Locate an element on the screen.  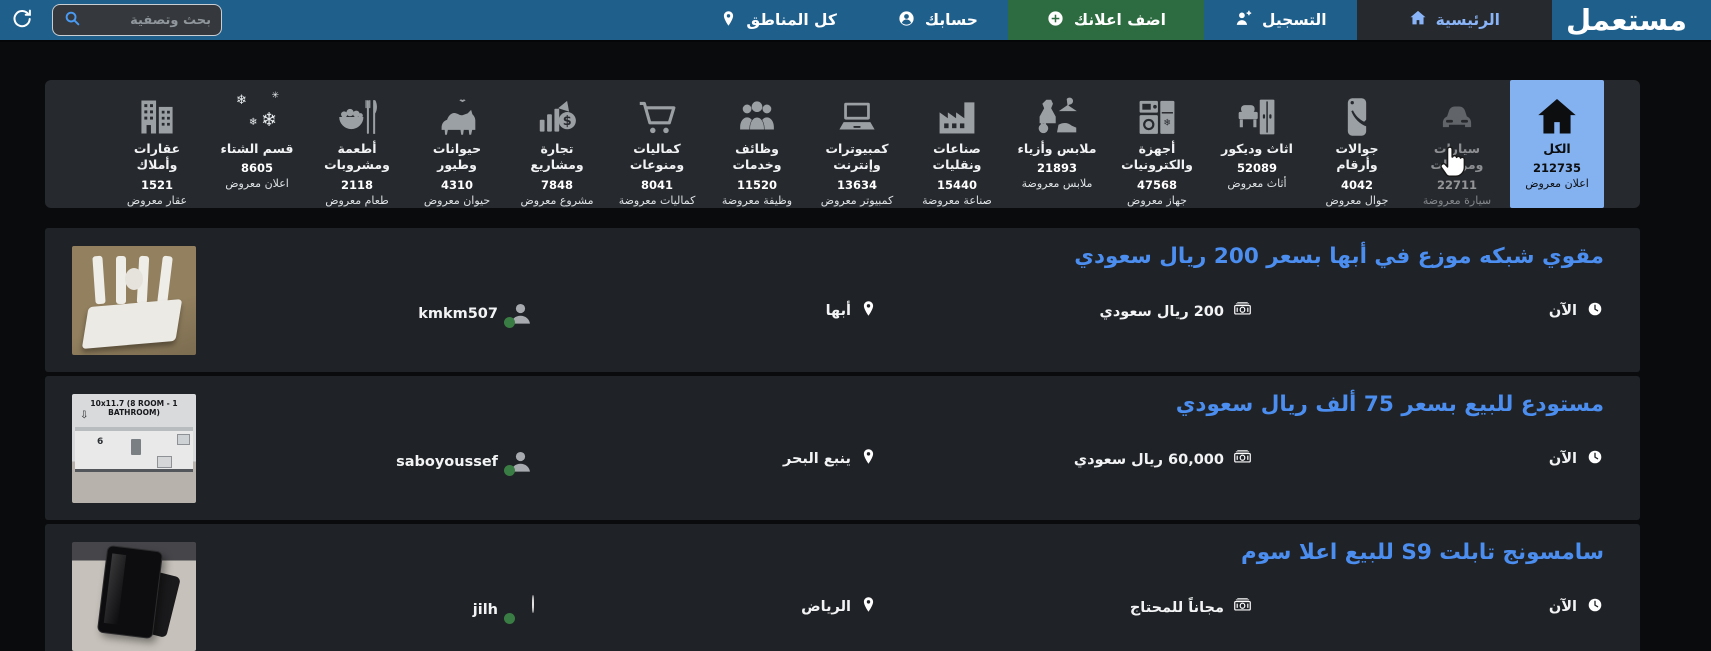
chart-dollar-icon: $ is located at coordinates (557, 117).